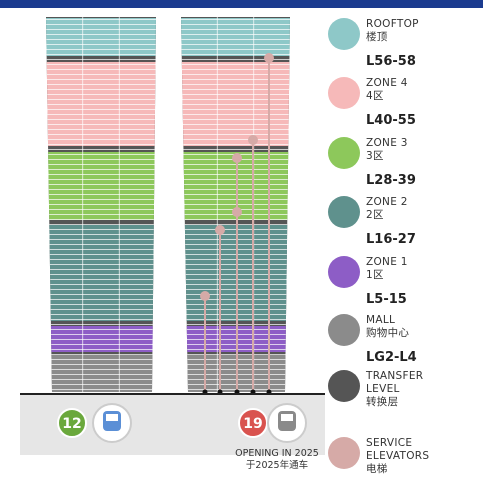  What do you see at coordinates (375, 275) in the screenshot?
I see `legend-label-cn: 1区` at bounding box center [375, 275].